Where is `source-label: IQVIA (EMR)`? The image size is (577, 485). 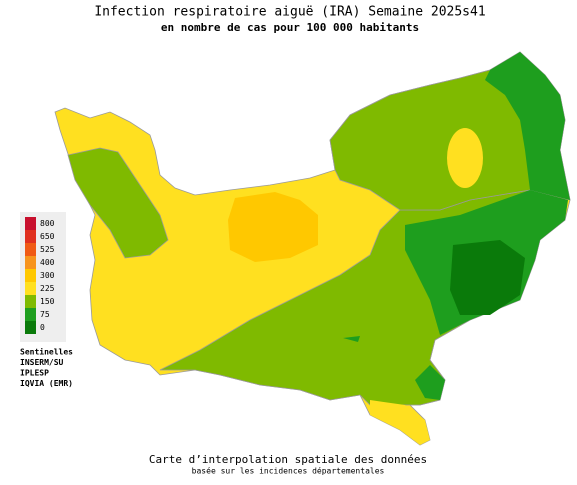 source-label: IQVIA (EMR) is located at coordinates (46, 383).